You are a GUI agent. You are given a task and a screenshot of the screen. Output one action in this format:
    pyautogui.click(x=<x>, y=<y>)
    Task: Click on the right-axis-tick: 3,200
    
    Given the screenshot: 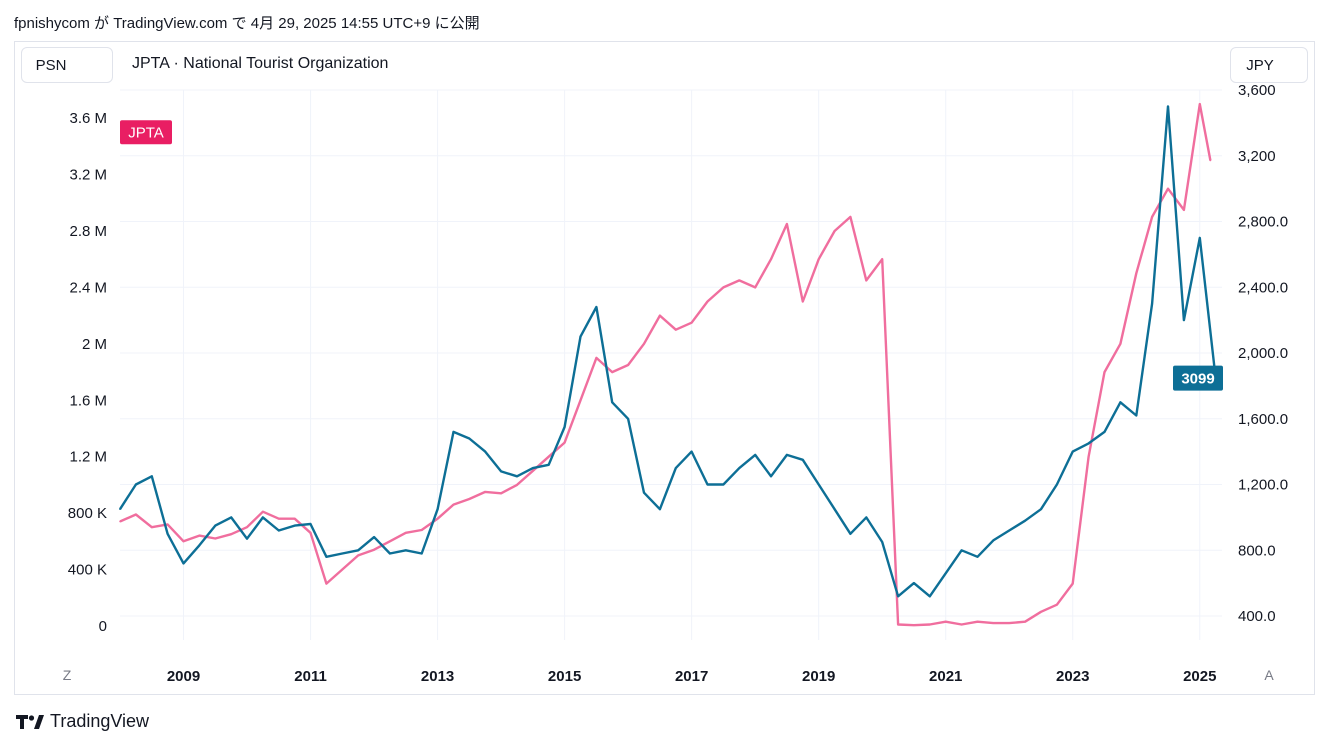 What is the action you would take?
    pyautogui.click(x=1257, y=156)
    